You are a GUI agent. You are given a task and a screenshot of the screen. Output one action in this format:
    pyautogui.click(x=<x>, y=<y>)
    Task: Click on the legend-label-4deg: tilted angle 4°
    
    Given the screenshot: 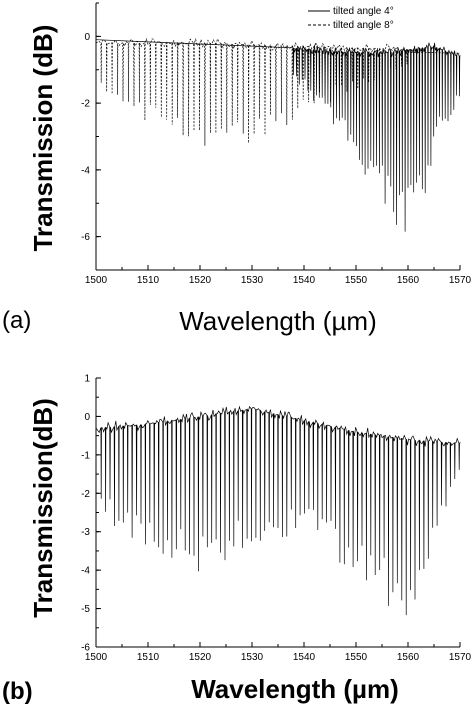 What is the action you would take?
    pyautogui.click(x=363, y=11)
    